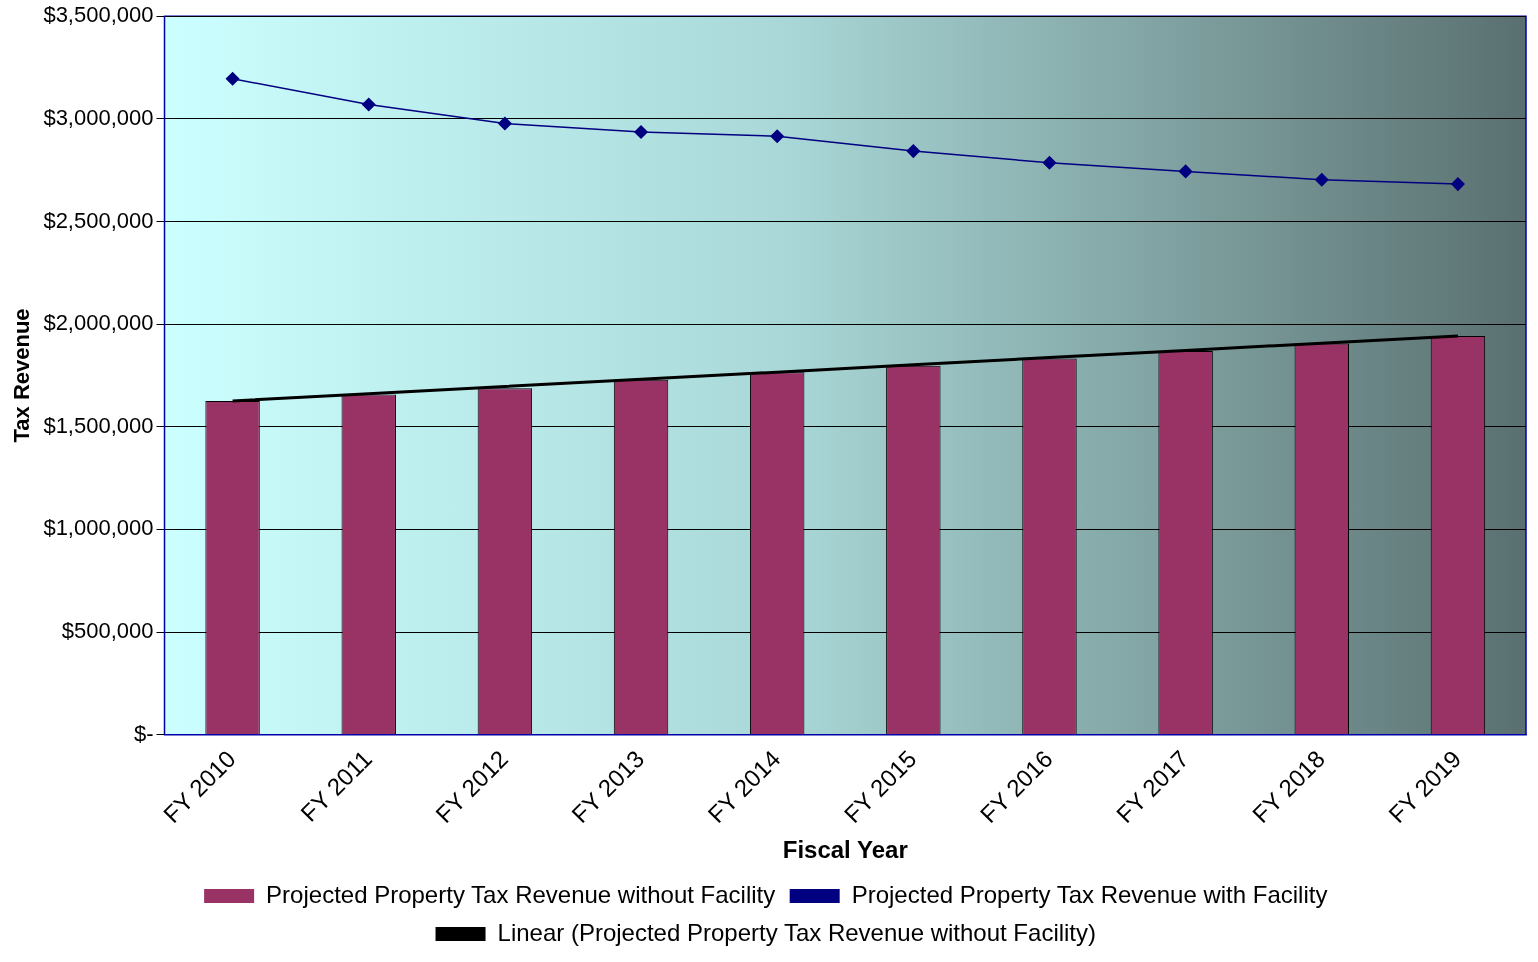  I want to click on y-tick-label: $3,500,000, so click(98, 15).